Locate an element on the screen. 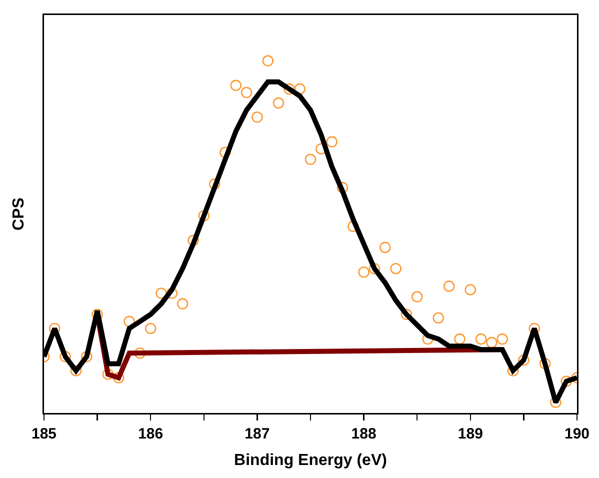 The width and height of the screenshot is (599, 478). x-tick-label: 186 is located at coordinates (151, 434).